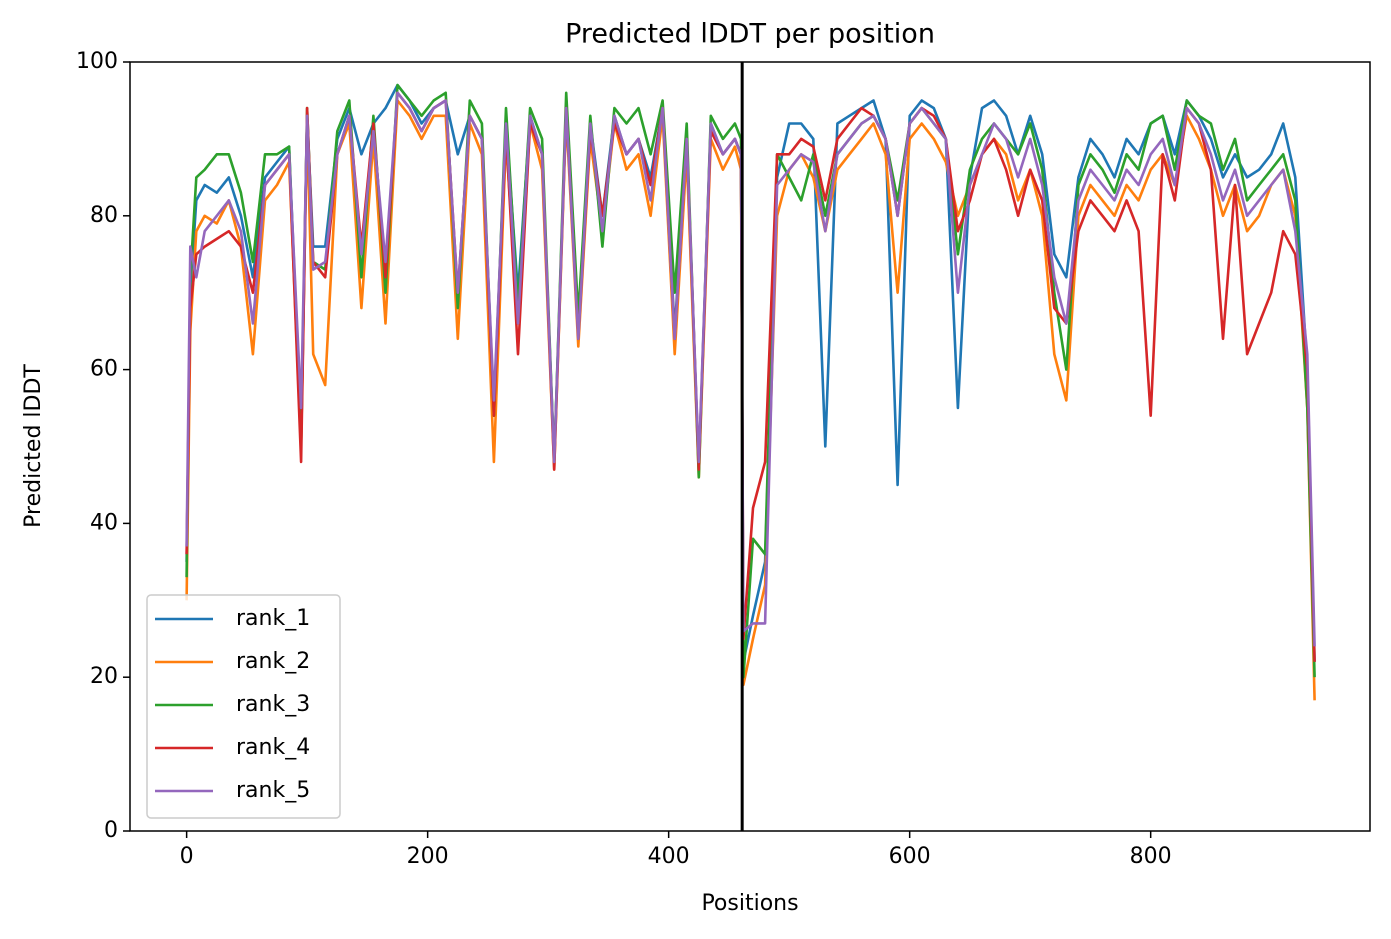  What do you see at coordinates (104, 215) in the screenshot?
I see `y-tick-label: 80` at bounding box center [104, 215].